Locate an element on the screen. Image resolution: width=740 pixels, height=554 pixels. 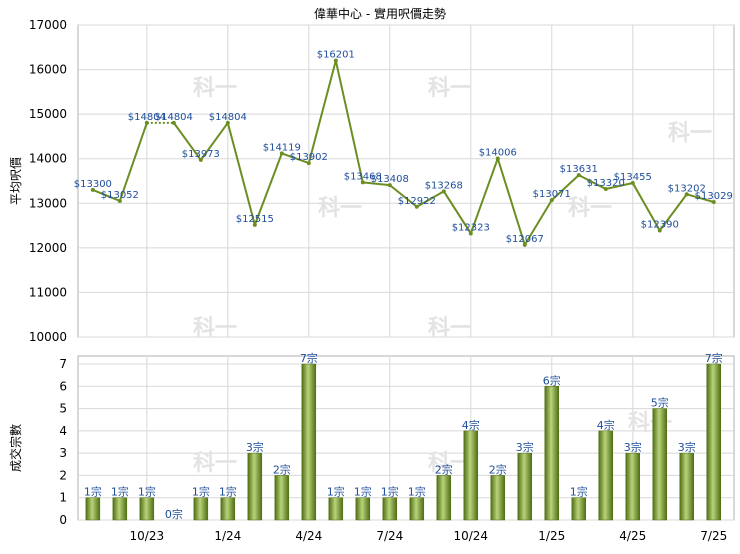
x-tick-label: 10/23 is located at coordinates (147, 536).